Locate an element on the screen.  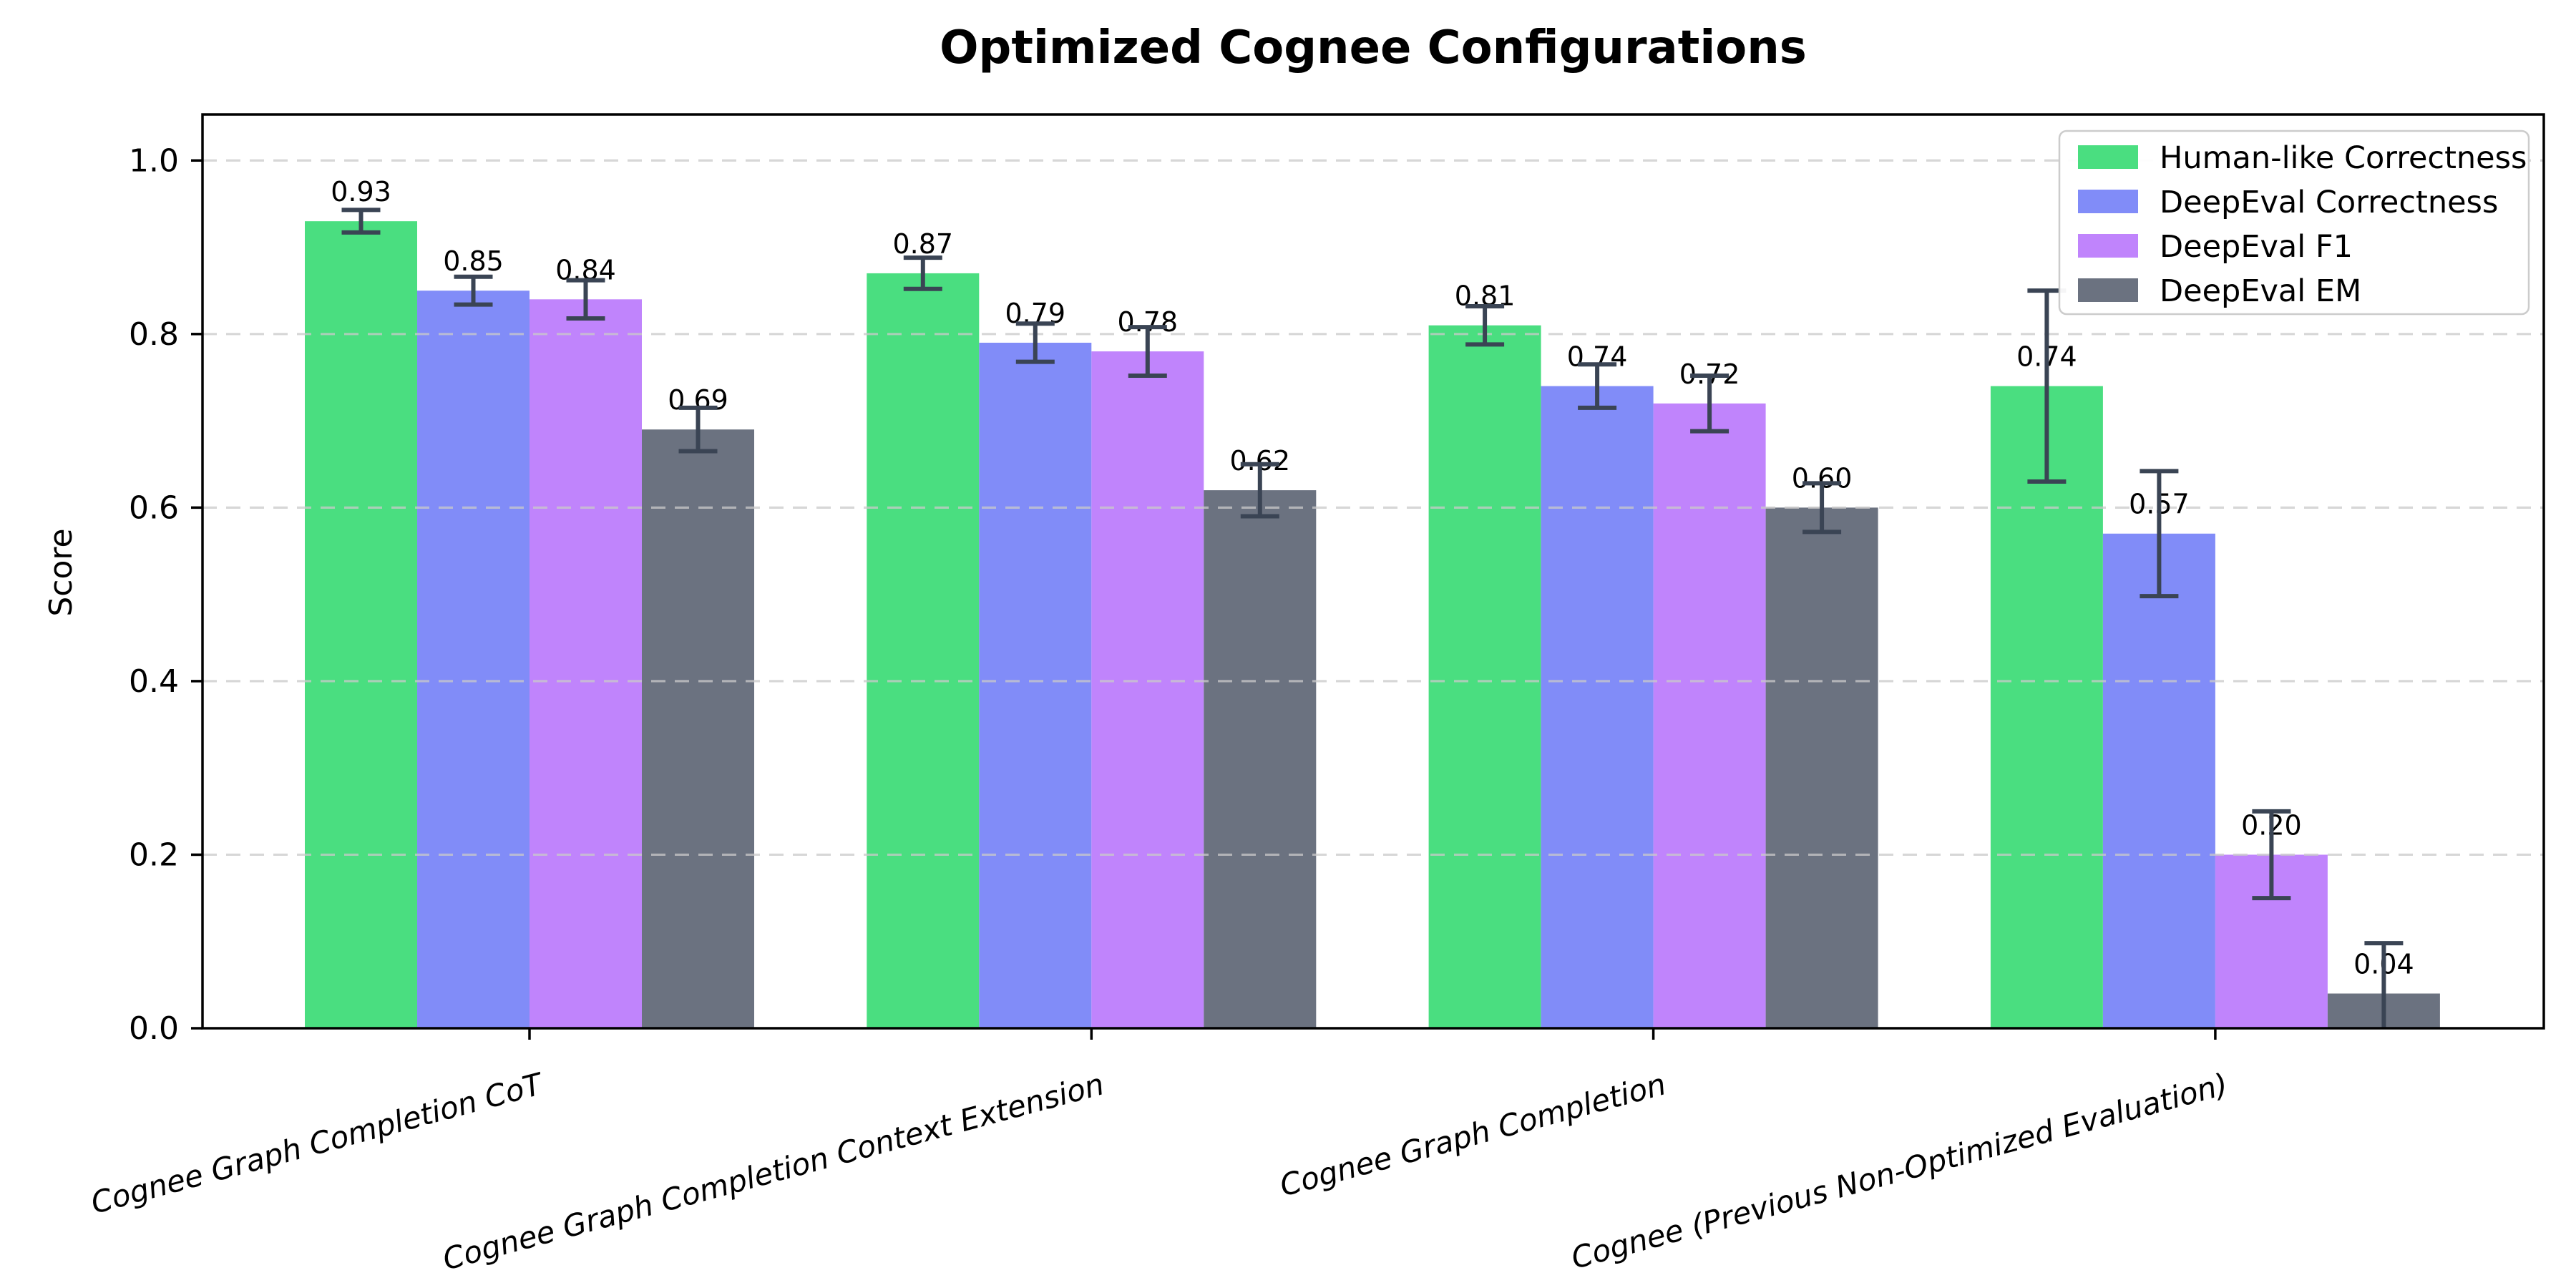
y-tick-label: 0.8 is located at coordinates (154, 334).